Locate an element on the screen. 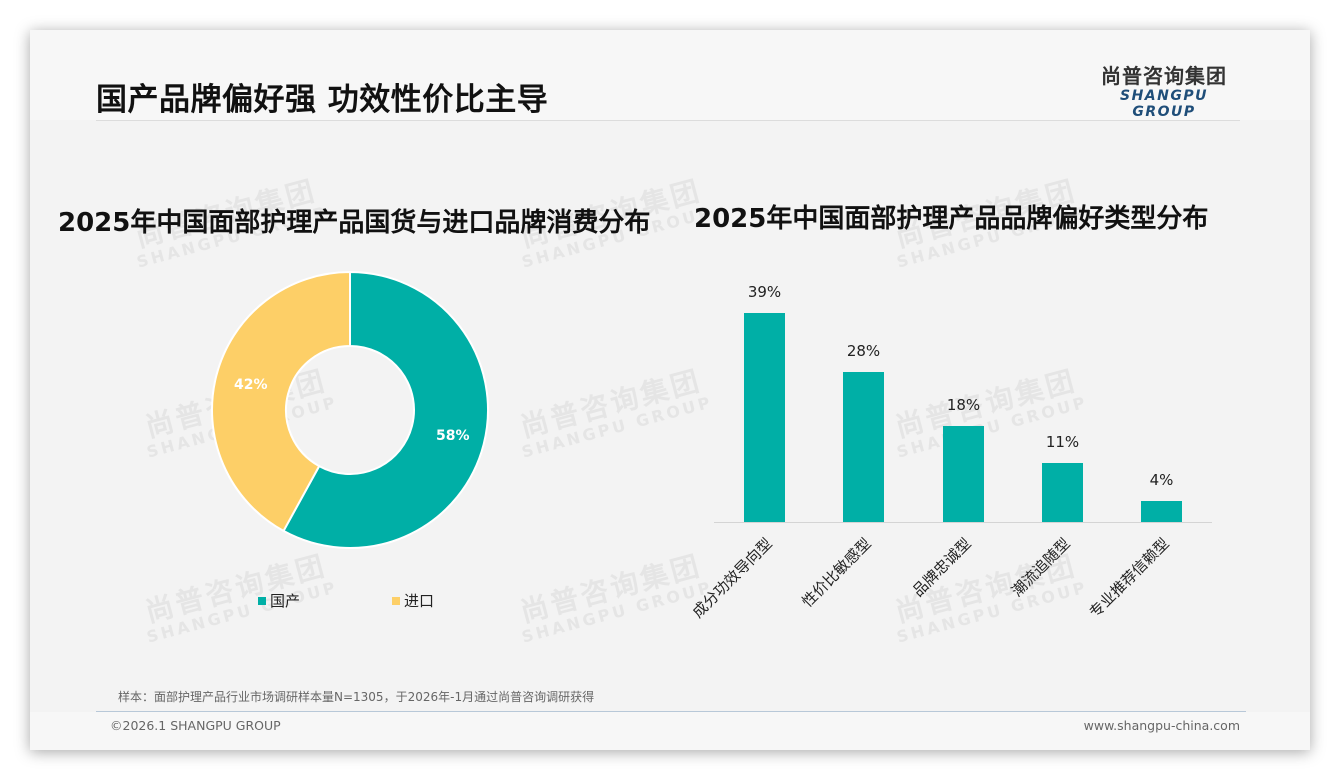 This screenshot has width=1340, height=780. header-divider is located at coordinates (668, 120).